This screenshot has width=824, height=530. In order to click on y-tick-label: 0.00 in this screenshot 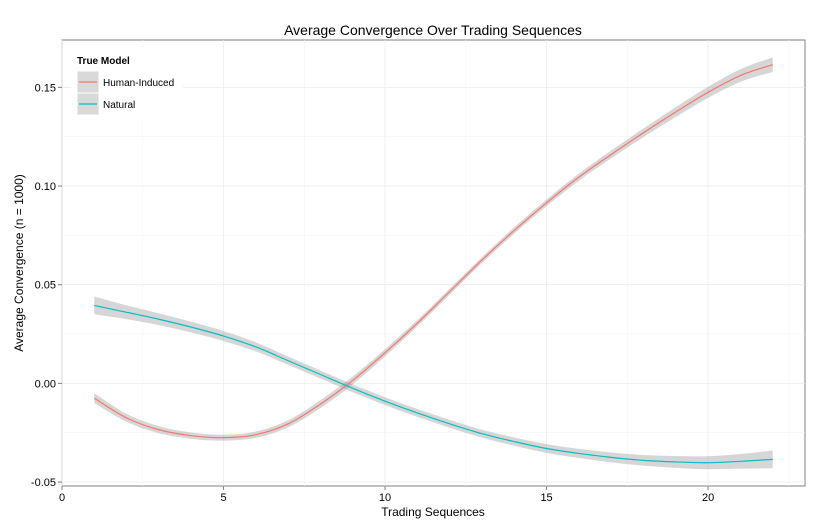, I will do `click(45, 384)`.